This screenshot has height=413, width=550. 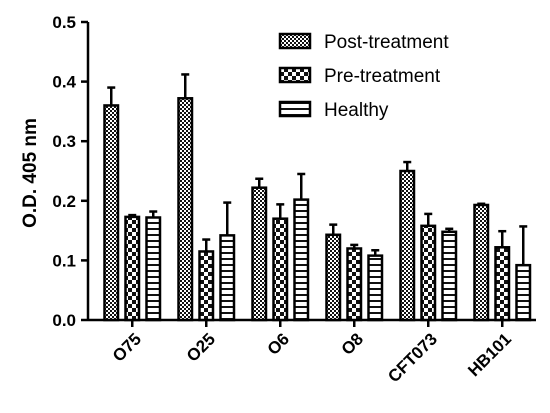 I want to click on y-axis-title: O.D. 405 nm, so click(x=30, y=173).